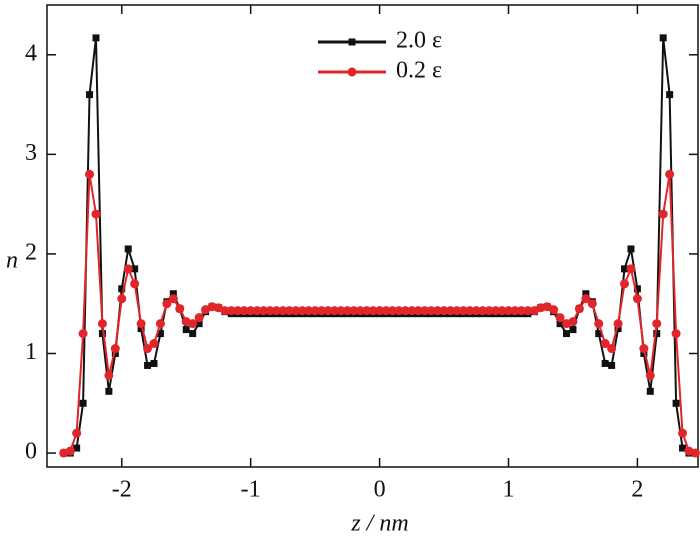  I want to click on y-tick-label: 0, so click(31, 452).